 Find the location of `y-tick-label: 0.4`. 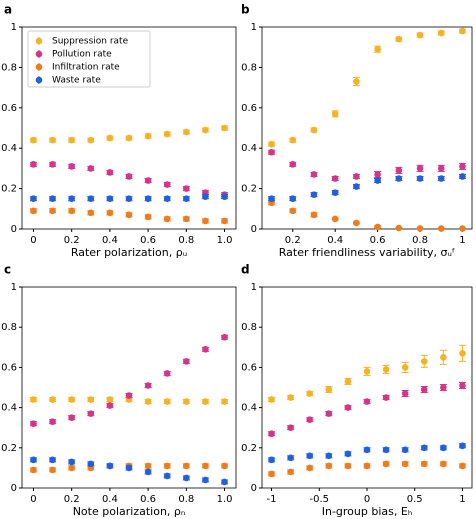

y-tick-label: 0.4 is located at coordinates (9, 148).